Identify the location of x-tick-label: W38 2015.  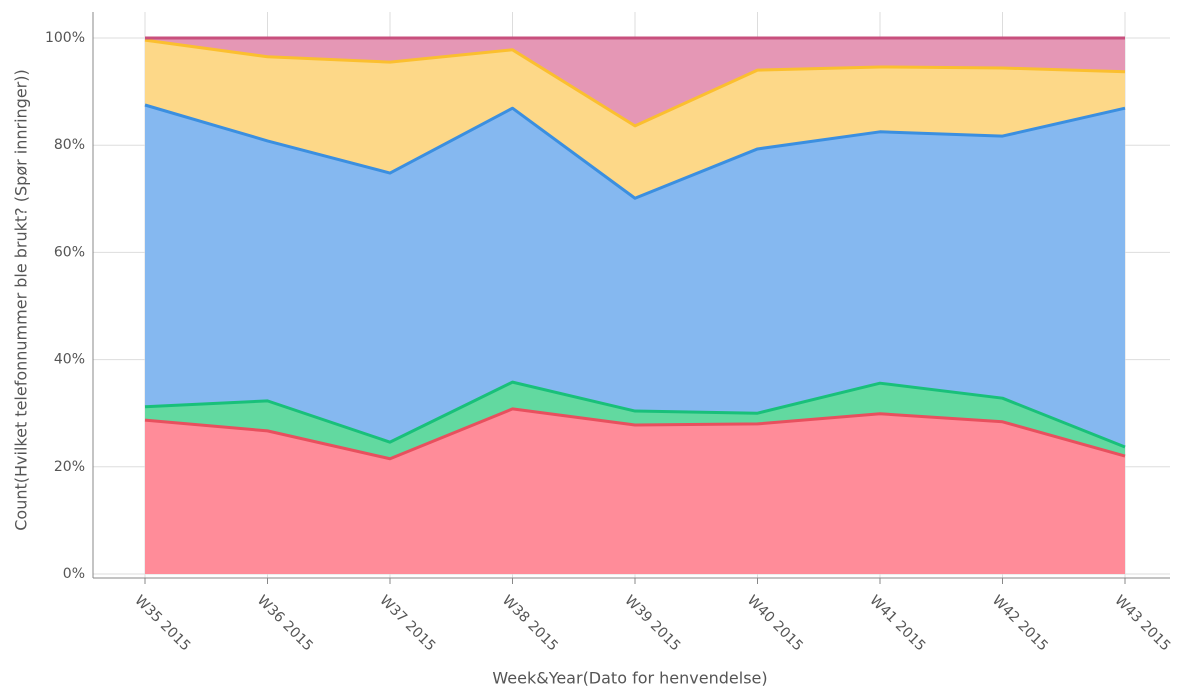
(530, 623).